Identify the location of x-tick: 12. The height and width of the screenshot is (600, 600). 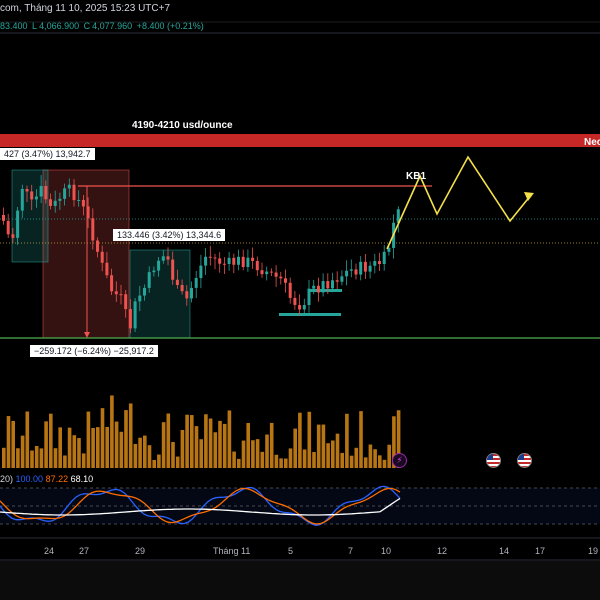
(442, 551).